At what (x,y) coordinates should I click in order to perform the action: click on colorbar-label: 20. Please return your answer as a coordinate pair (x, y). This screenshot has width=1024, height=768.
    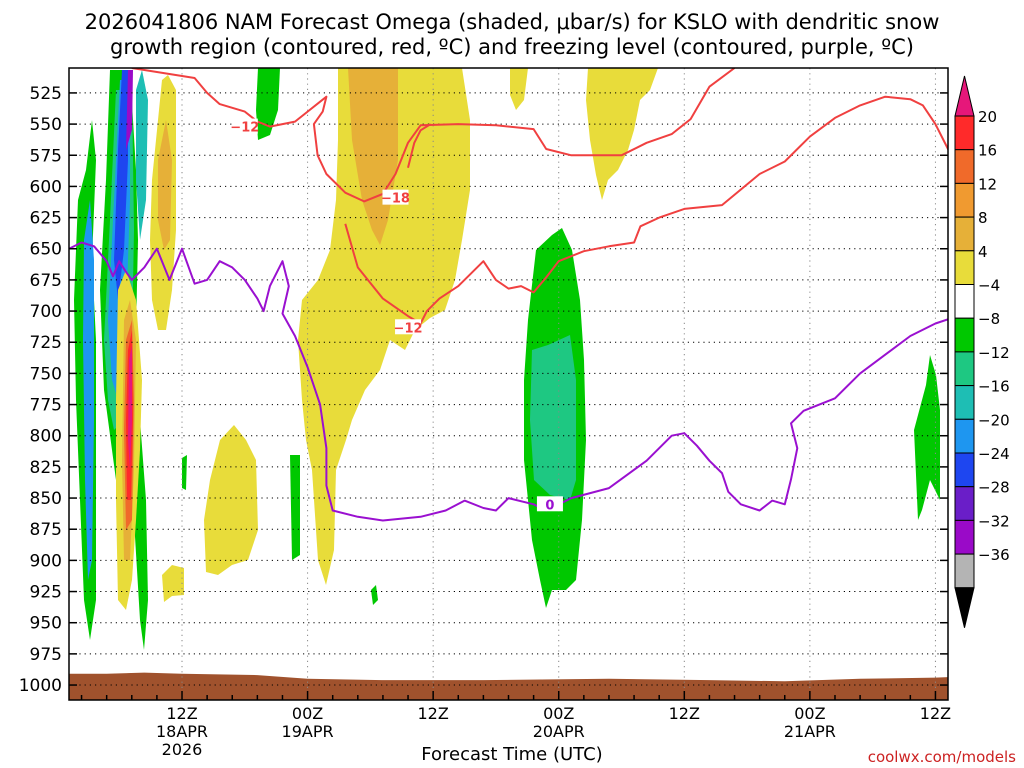
    Looking at the image, I should click on (987, 117).